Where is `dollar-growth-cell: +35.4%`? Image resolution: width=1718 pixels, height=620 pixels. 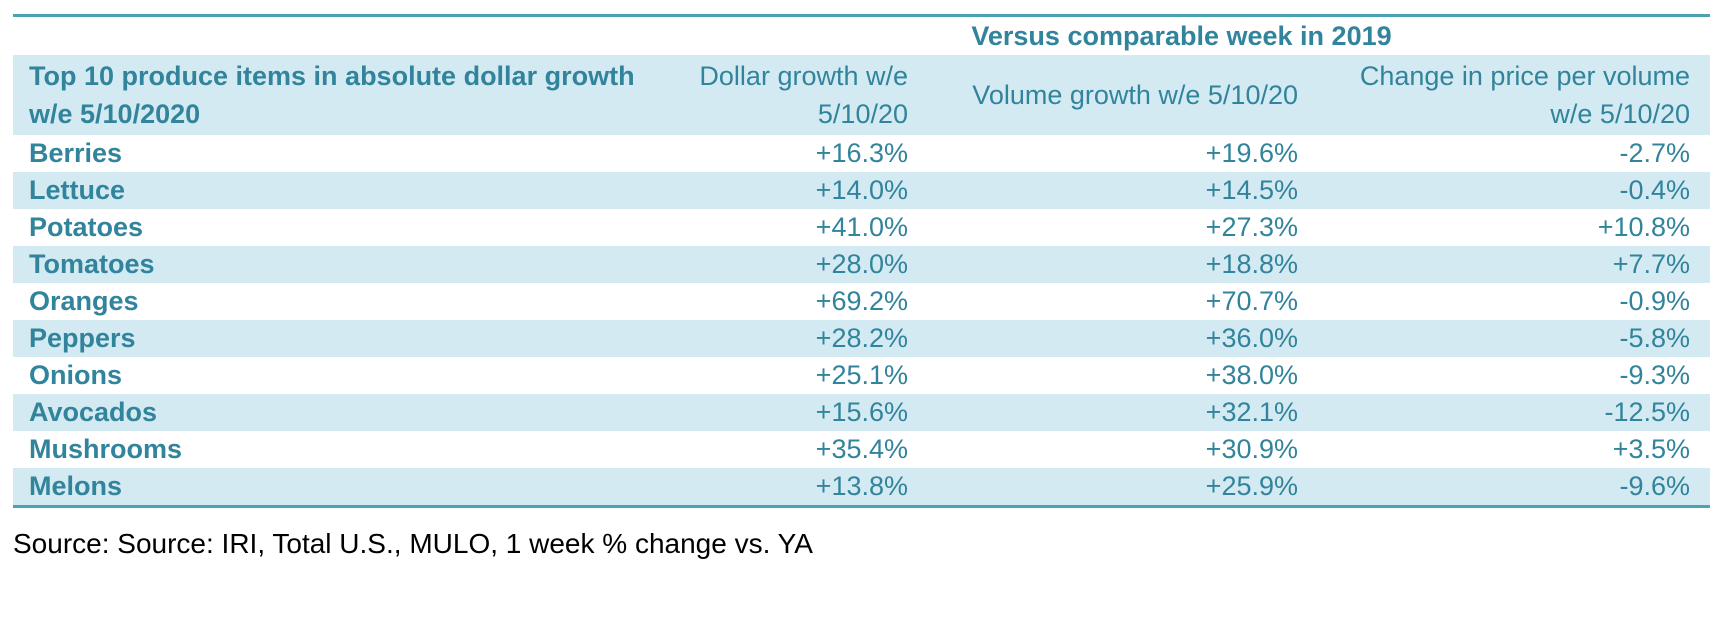
dollar-growth-cell: +35.4% is located at coordinates (790, 449).